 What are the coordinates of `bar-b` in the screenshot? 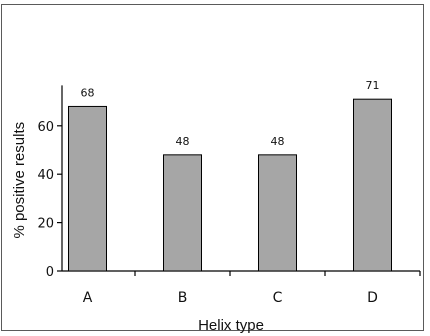 It's located at (182, 213).